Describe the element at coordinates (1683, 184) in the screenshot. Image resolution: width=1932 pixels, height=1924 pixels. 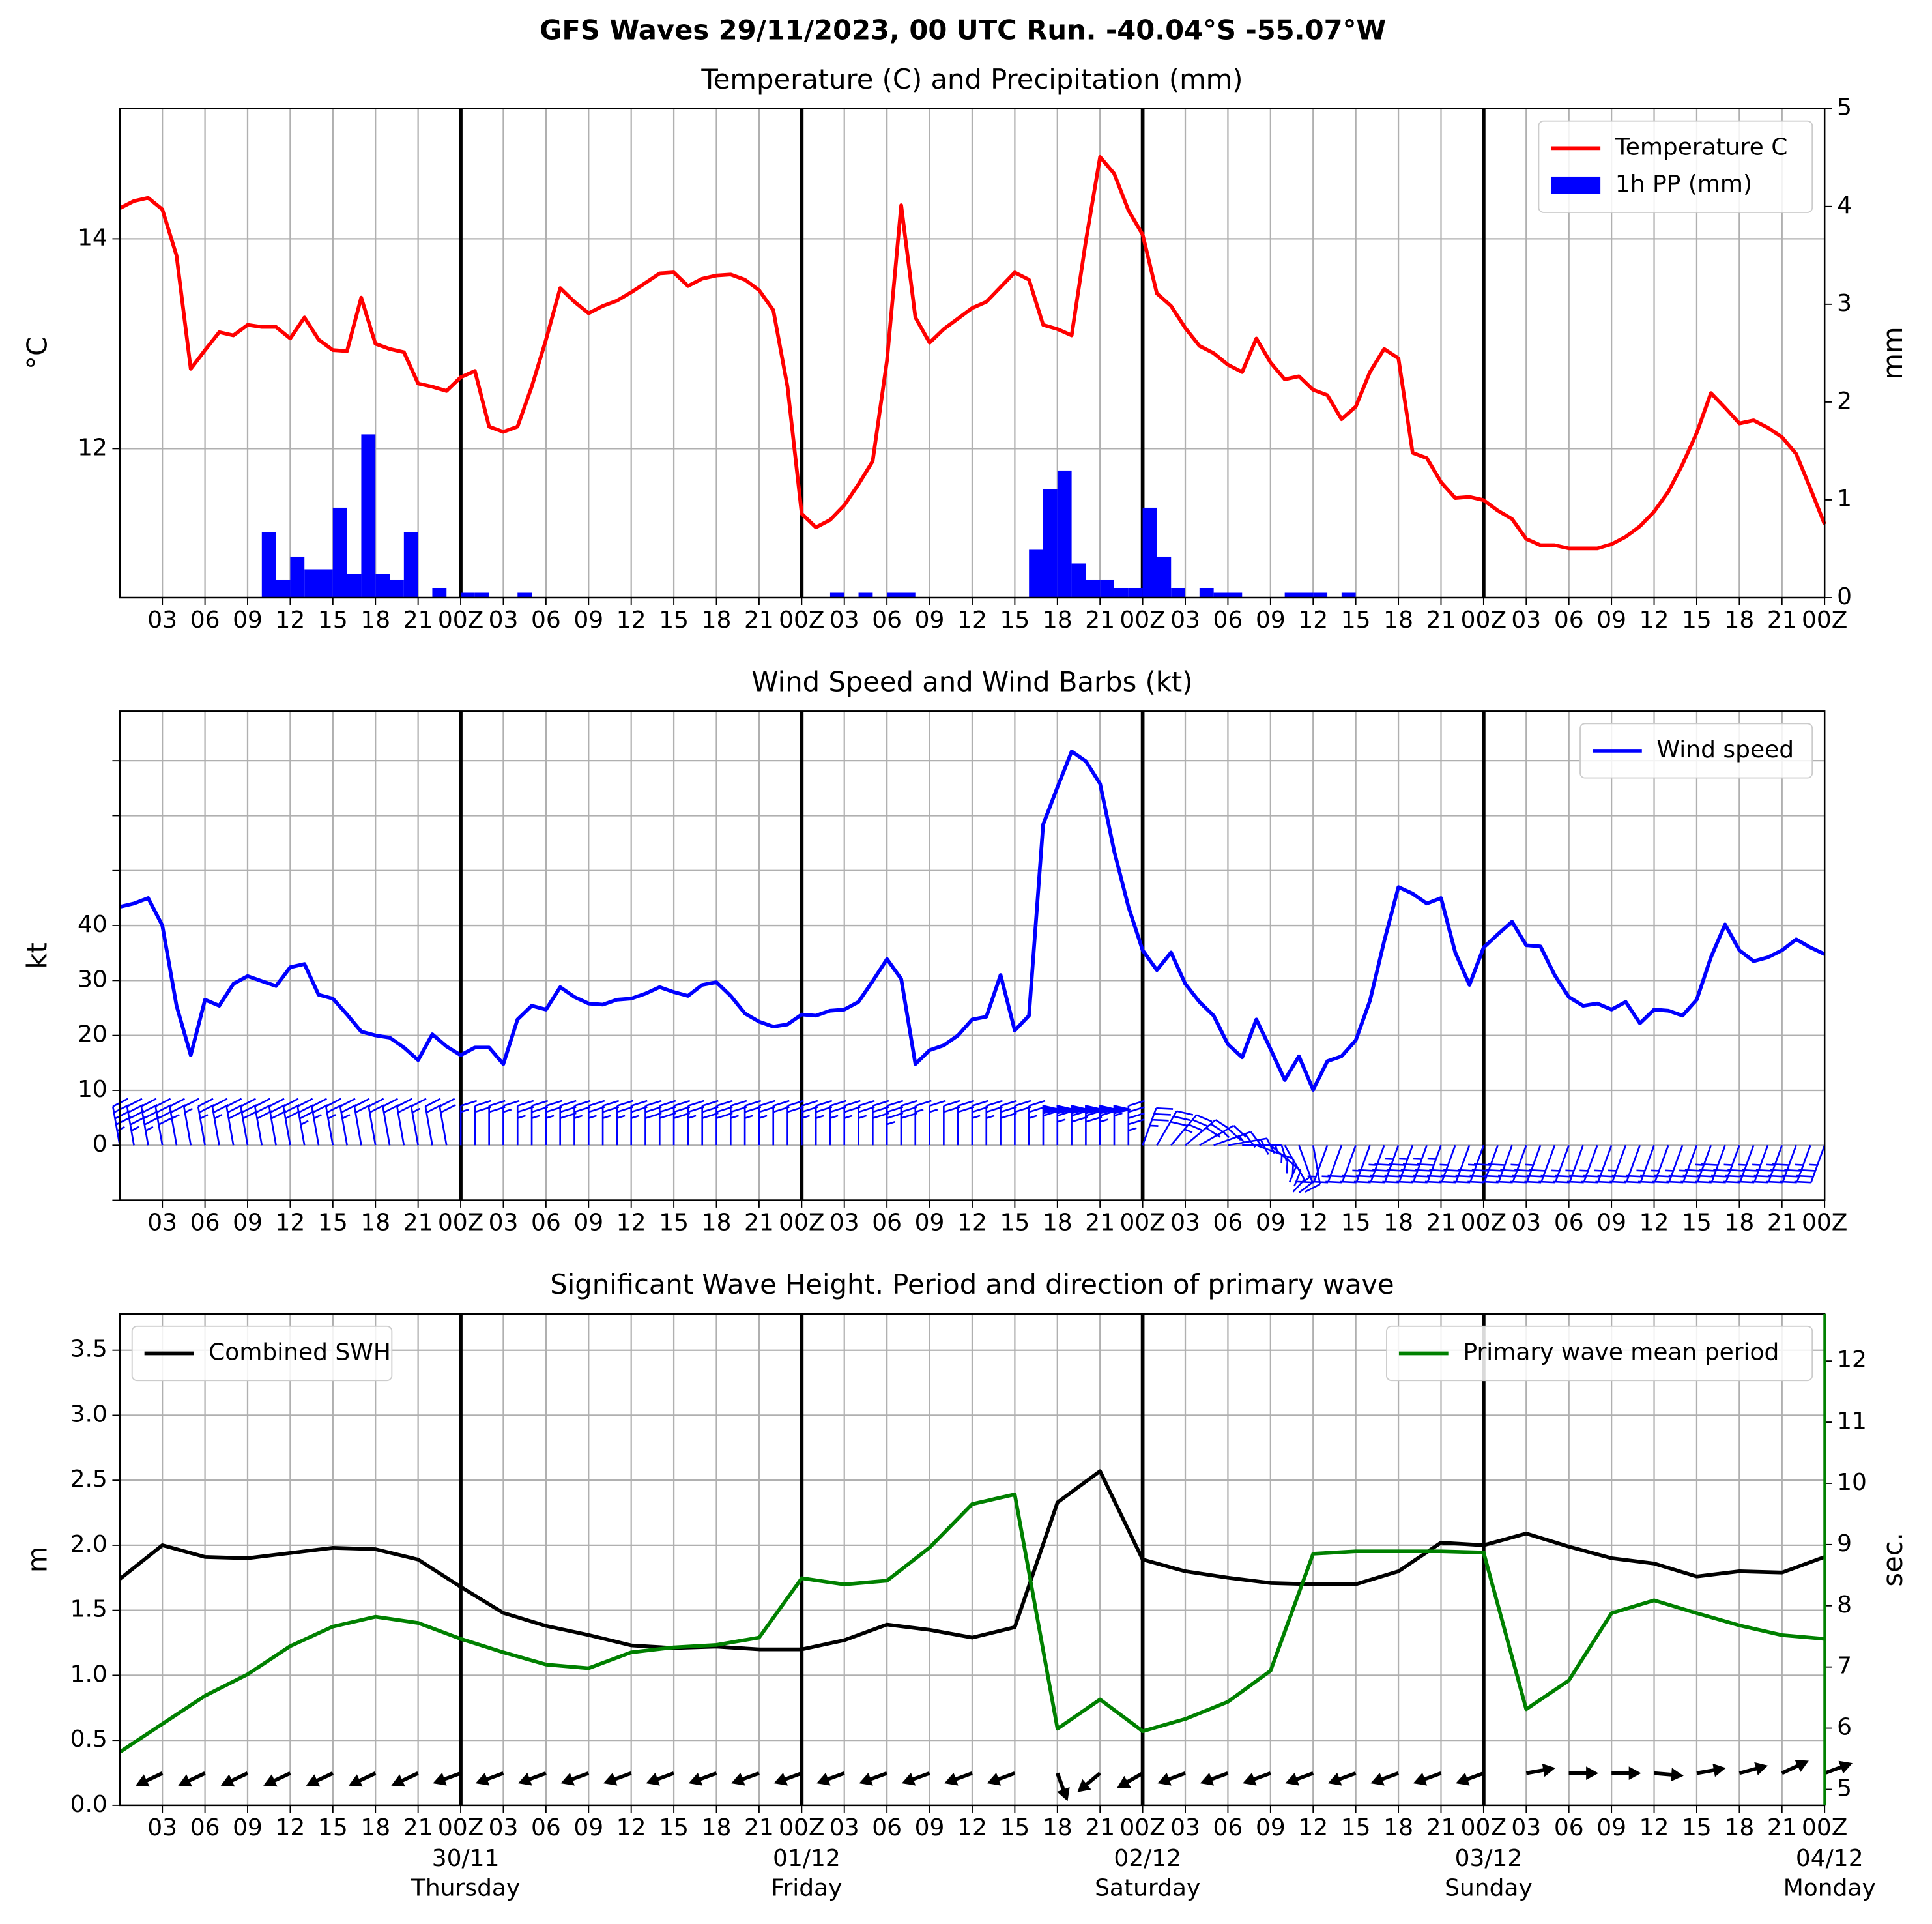
I see `legend-label: 1h PP (mm)` at that location.